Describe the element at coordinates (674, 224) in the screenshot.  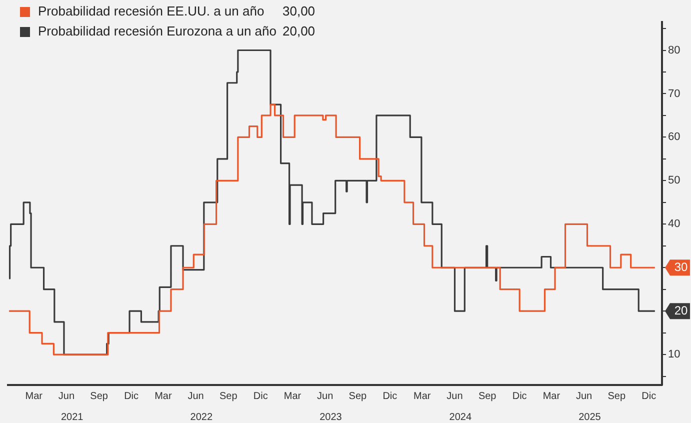
I see `y-tick-label: 40` at that location.